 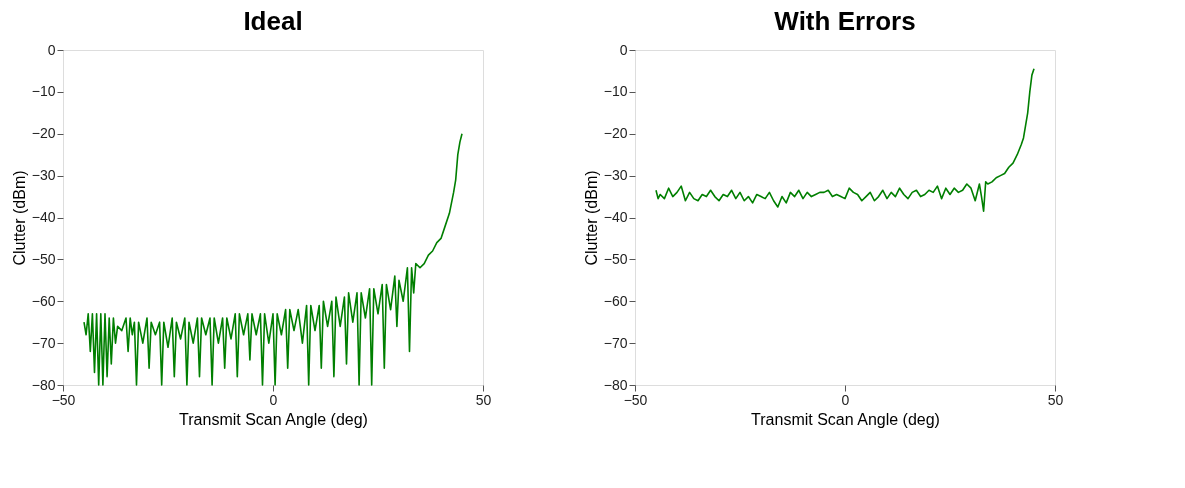 What do you see at coordinates (845, 21) in the screenshot?
I see `chart-title: With Errors` at bounding box center [845, 21].